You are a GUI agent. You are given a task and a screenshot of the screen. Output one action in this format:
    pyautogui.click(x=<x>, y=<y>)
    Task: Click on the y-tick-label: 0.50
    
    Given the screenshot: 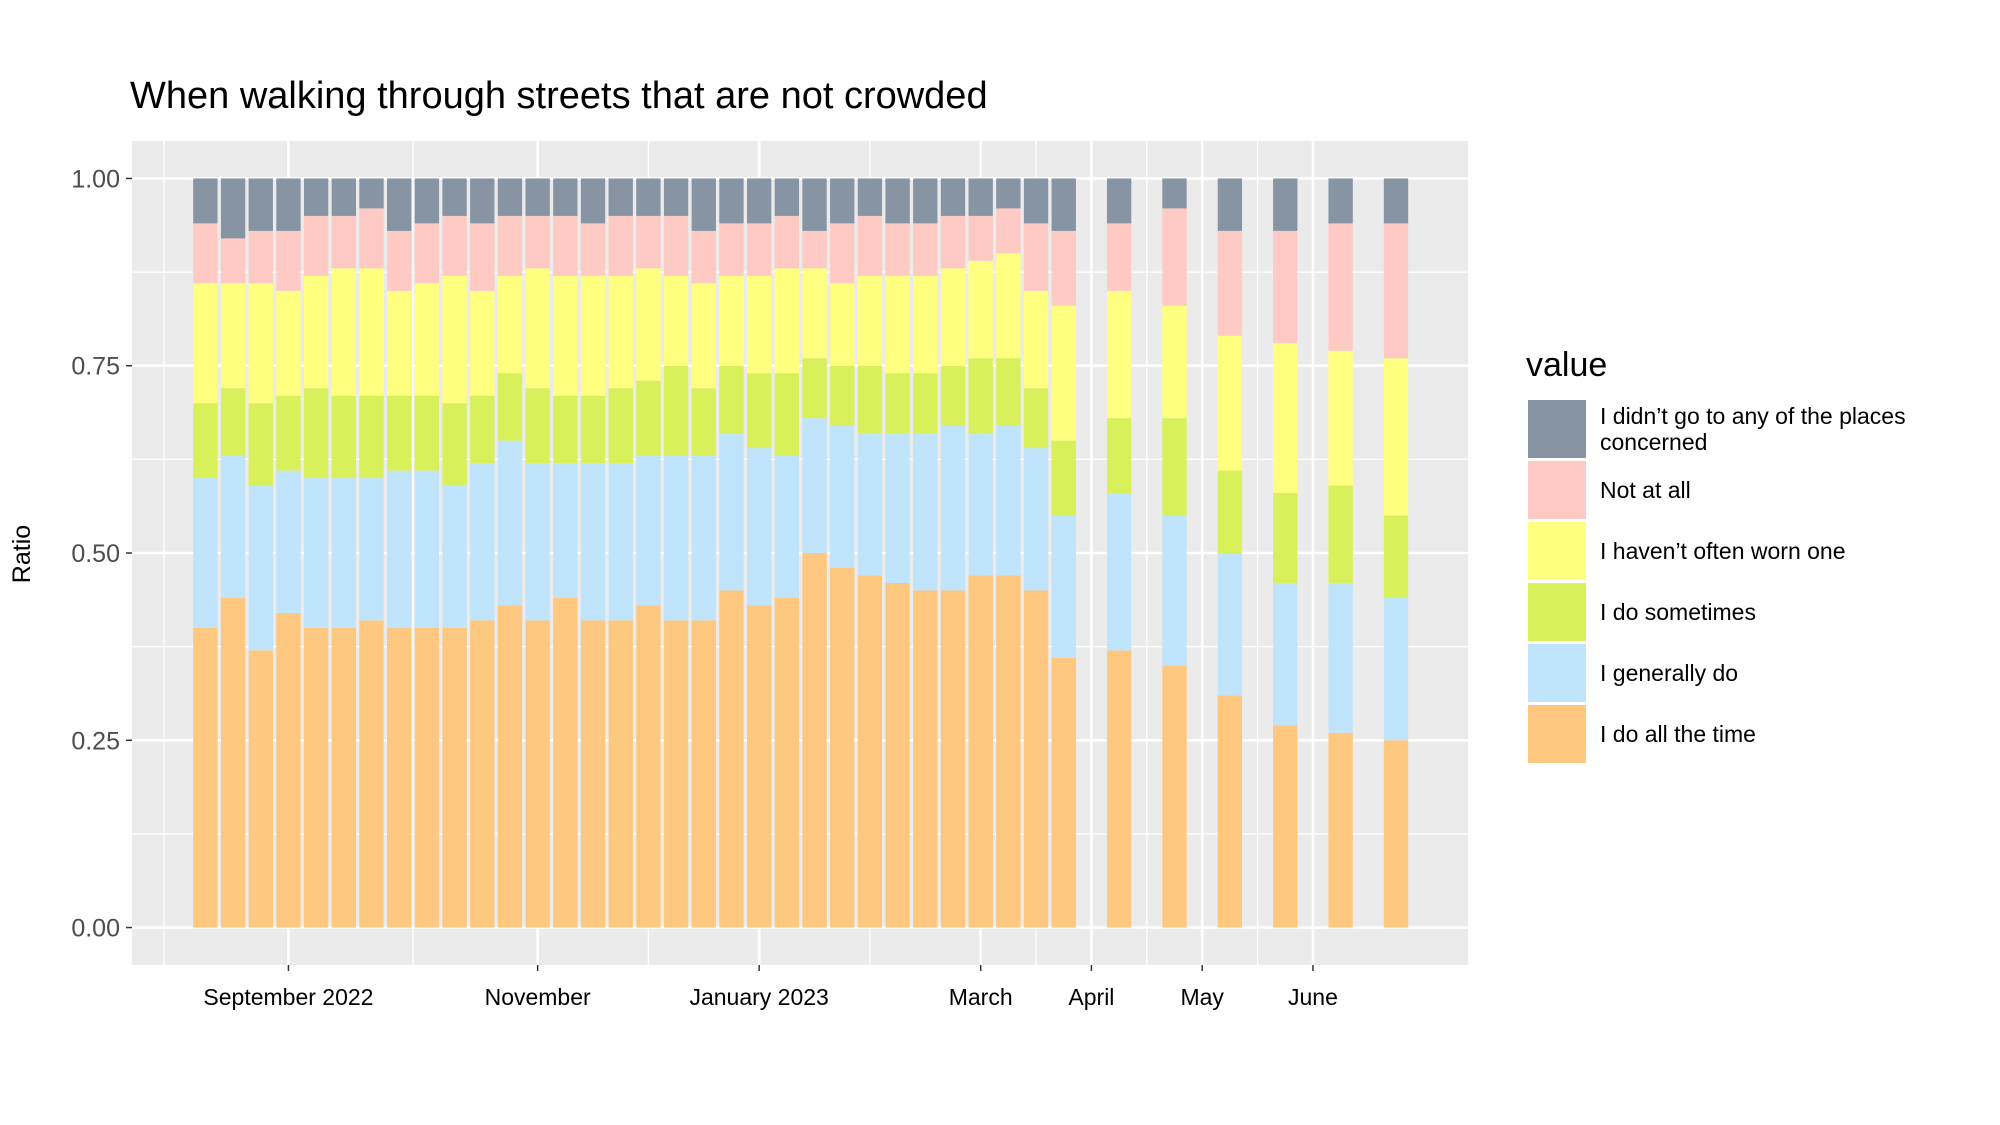 What is the action you would take?
    pyautogui.click(x=95, y=554)
    